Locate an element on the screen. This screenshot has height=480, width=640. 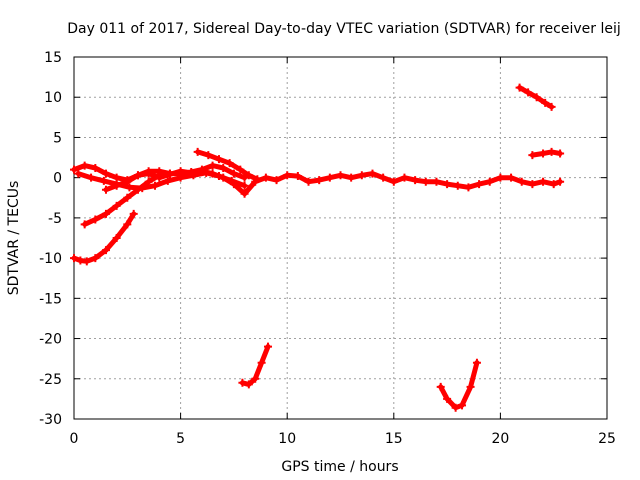
y-tick-label: 0 is located at coordinates (57, 179).